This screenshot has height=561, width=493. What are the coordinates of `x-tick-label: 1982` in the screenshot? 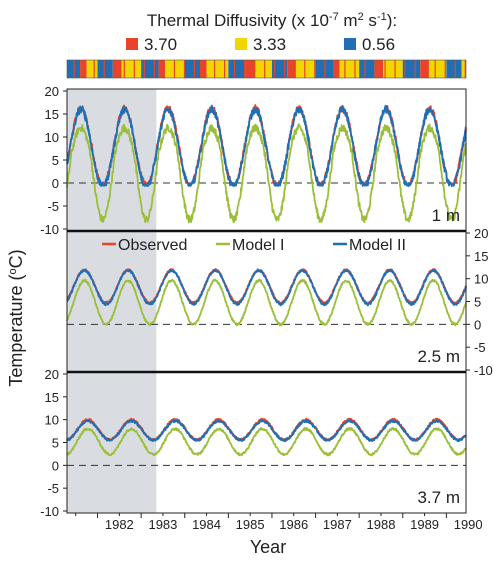 It's located at (119, 524).